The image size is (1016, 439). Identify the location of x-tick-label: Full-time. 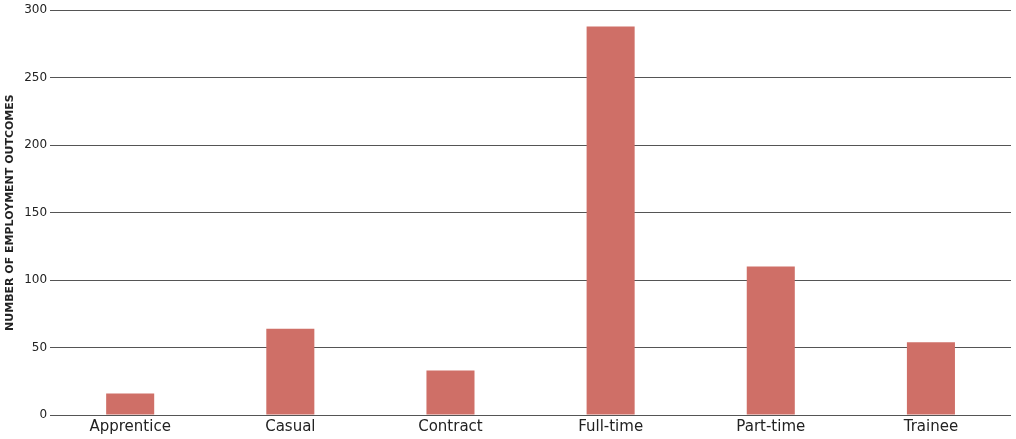
(611, 425).